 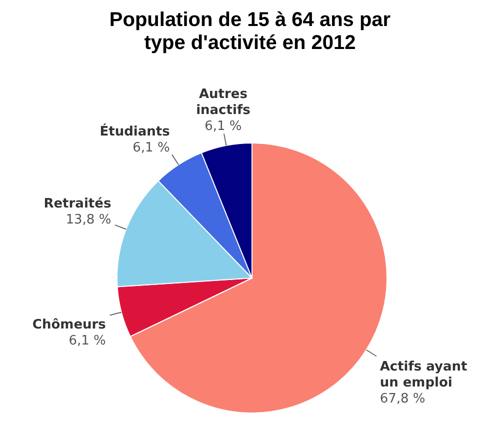 I want to click on chart-title: Population de 15 à 64 ans par type d'activité en 2012, so click(x=250, y=31).